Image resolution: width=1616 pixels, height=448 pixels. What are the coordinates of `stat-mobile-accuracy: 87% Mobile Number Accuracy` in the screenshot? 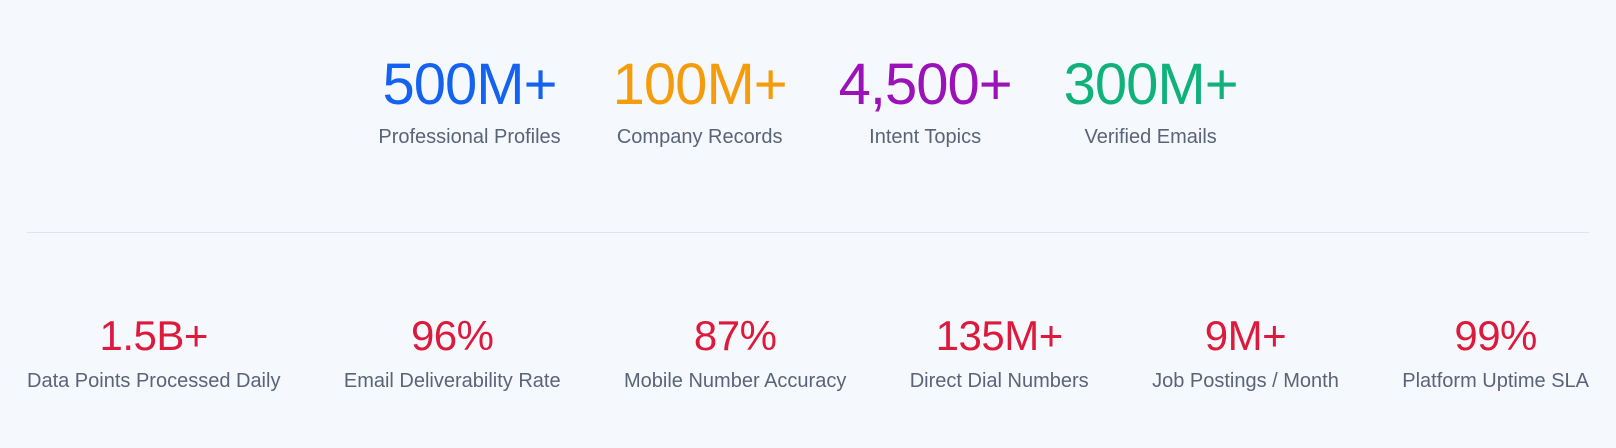 It's located at (735, 352).